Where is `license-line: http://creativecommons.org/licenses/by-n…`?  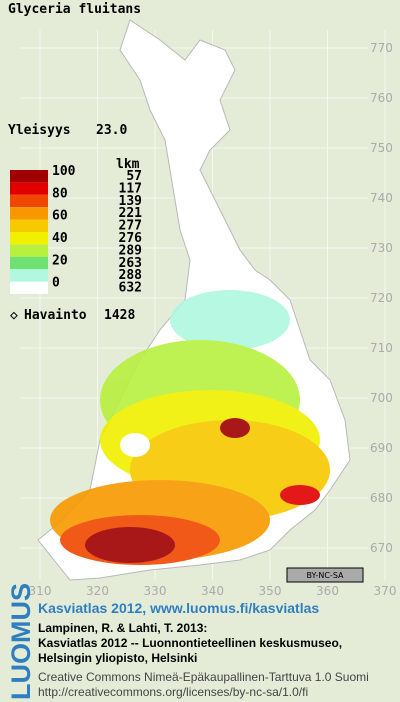 license-line: http://creativecommons.org/licenses/by-n… is located at coordinates (173, 692).